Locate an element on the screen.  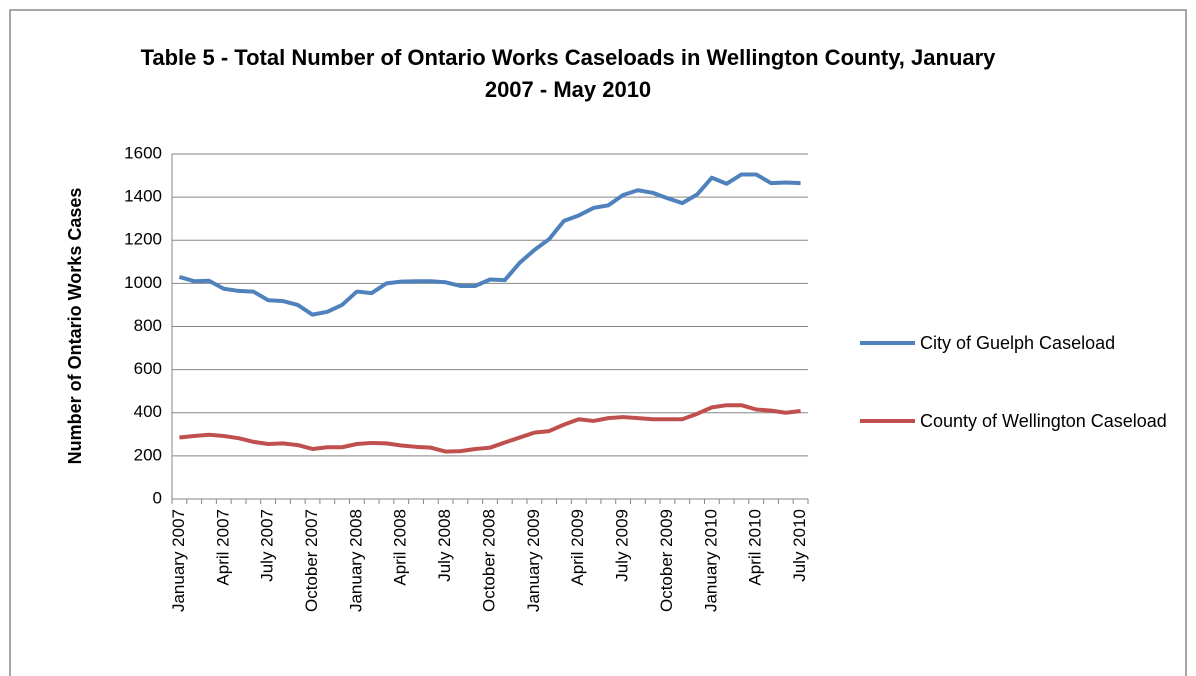
x-tick-label: April 2008 is located at coordinates (400, 547).